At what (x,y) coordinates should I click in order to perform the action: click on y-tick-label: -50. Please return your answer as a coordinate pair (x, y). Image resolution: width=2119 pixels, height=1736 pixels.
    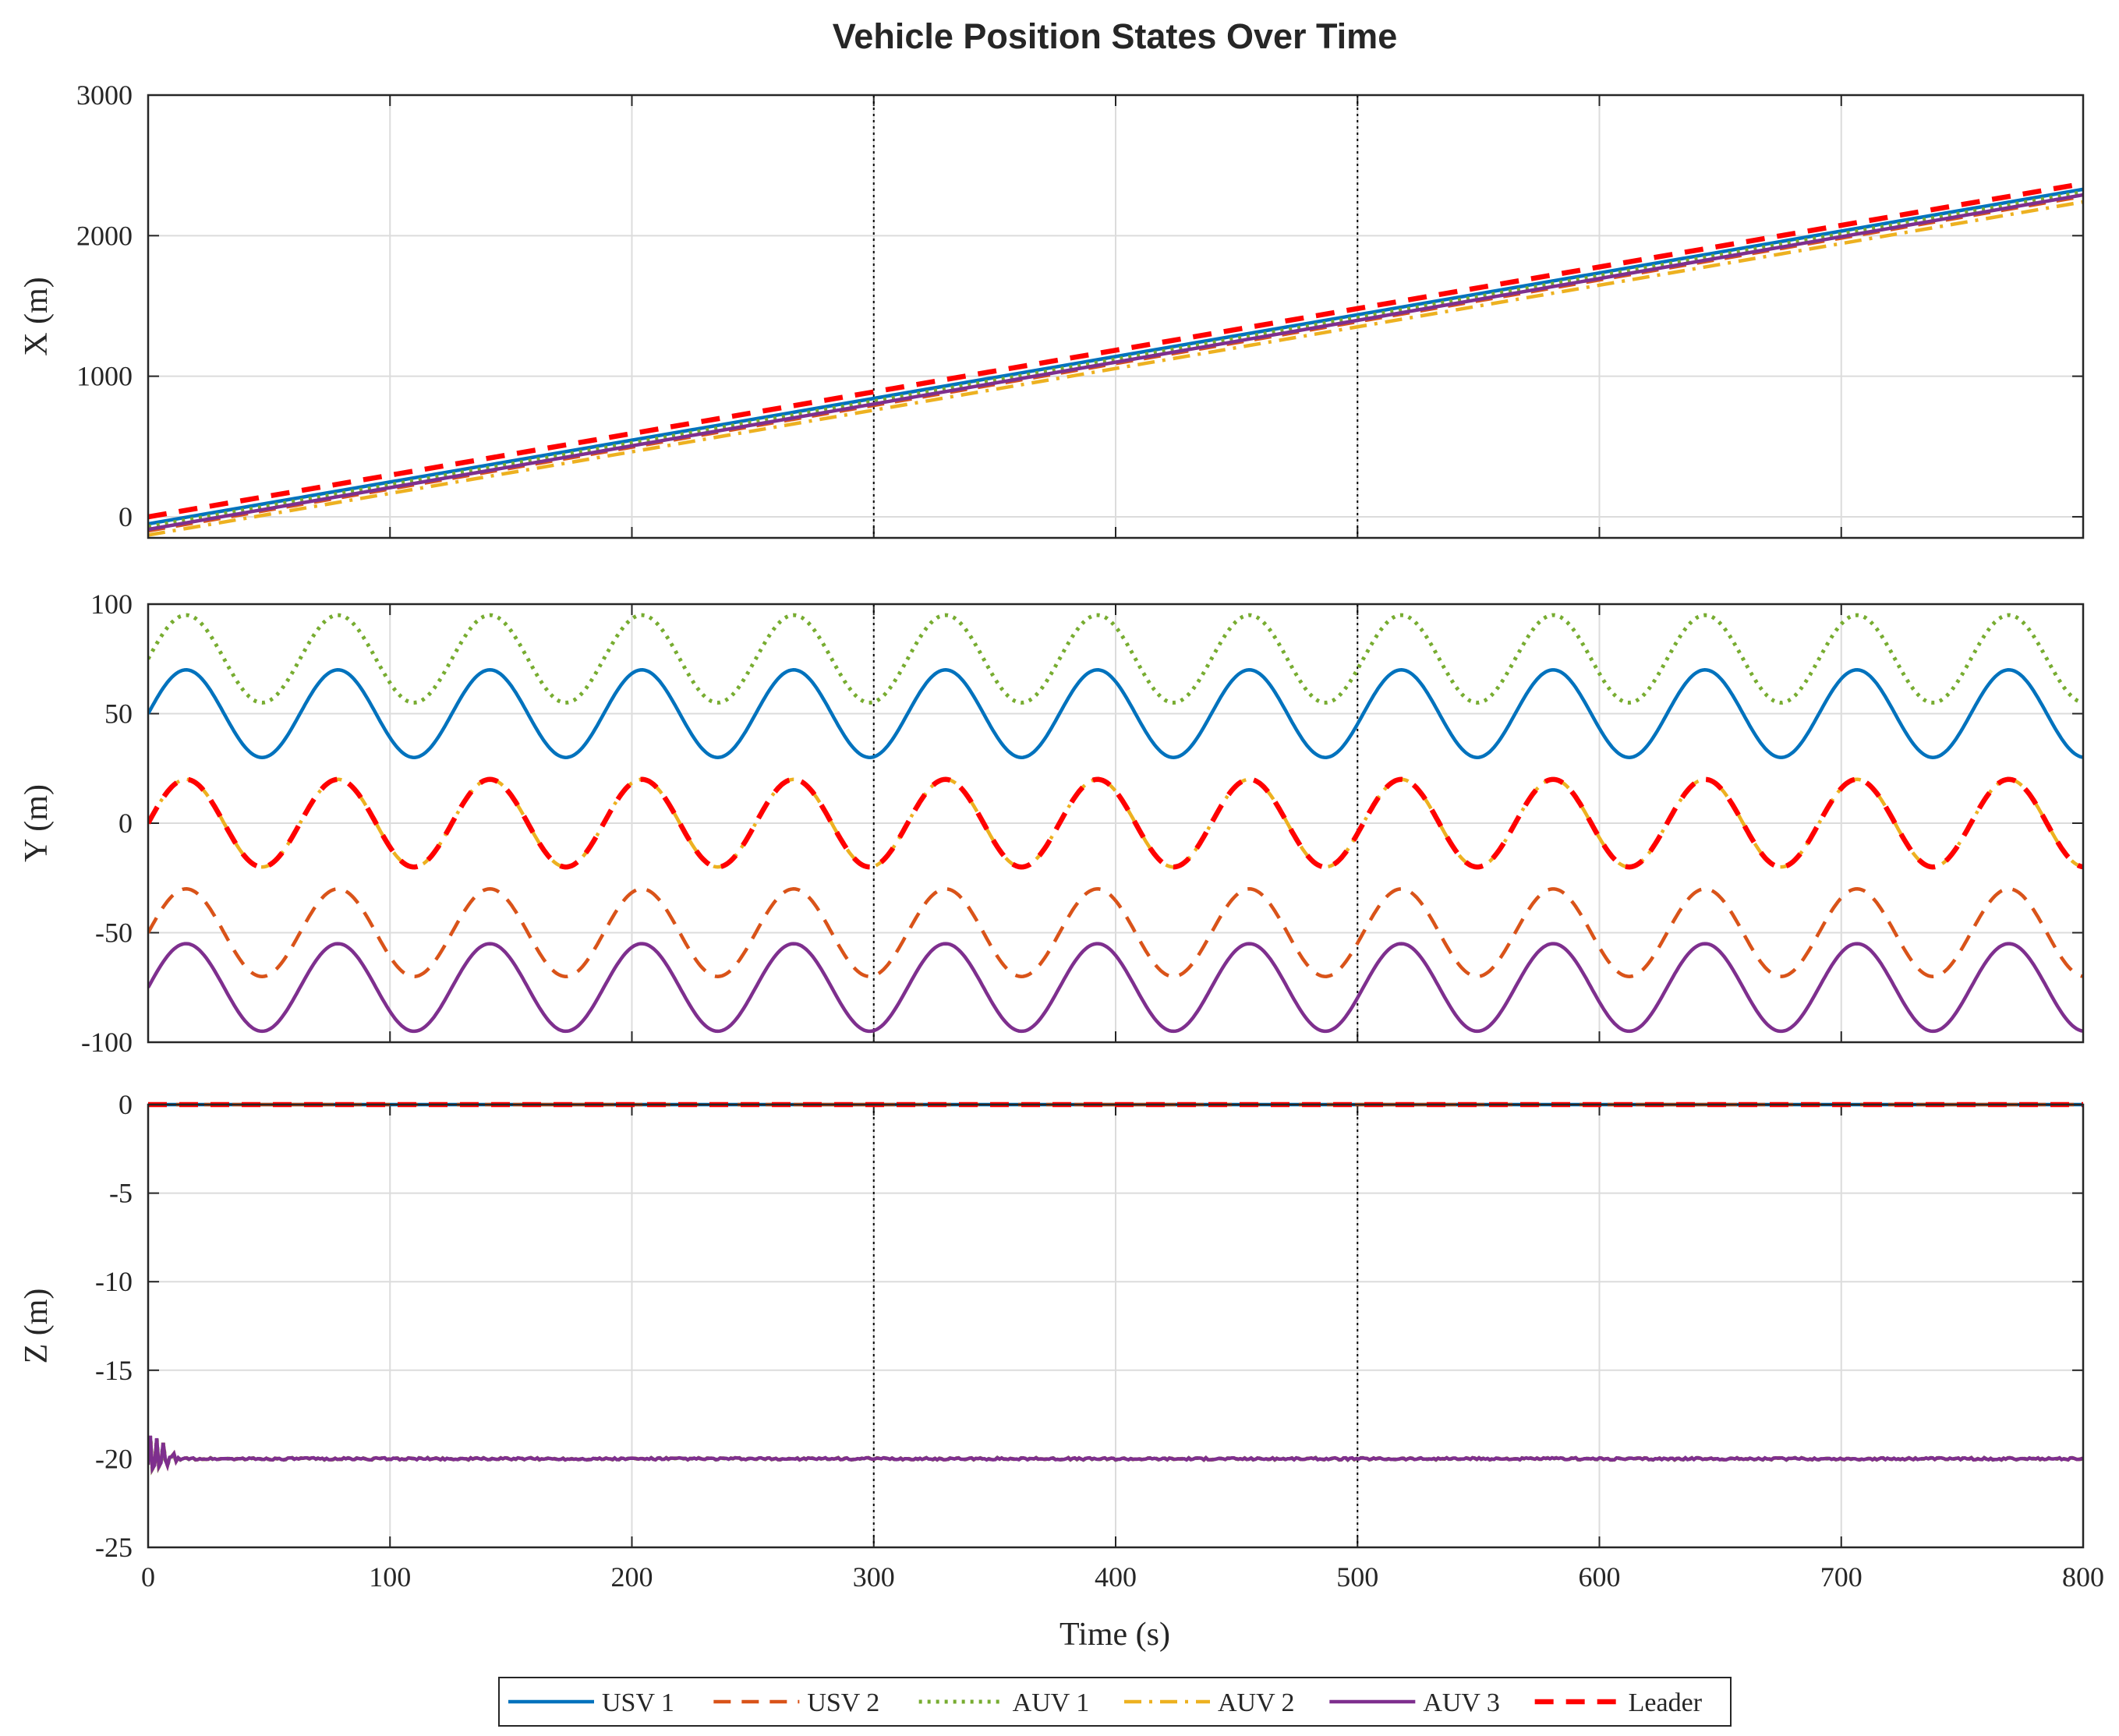
    Looking at the image, I should click on (114, 933).